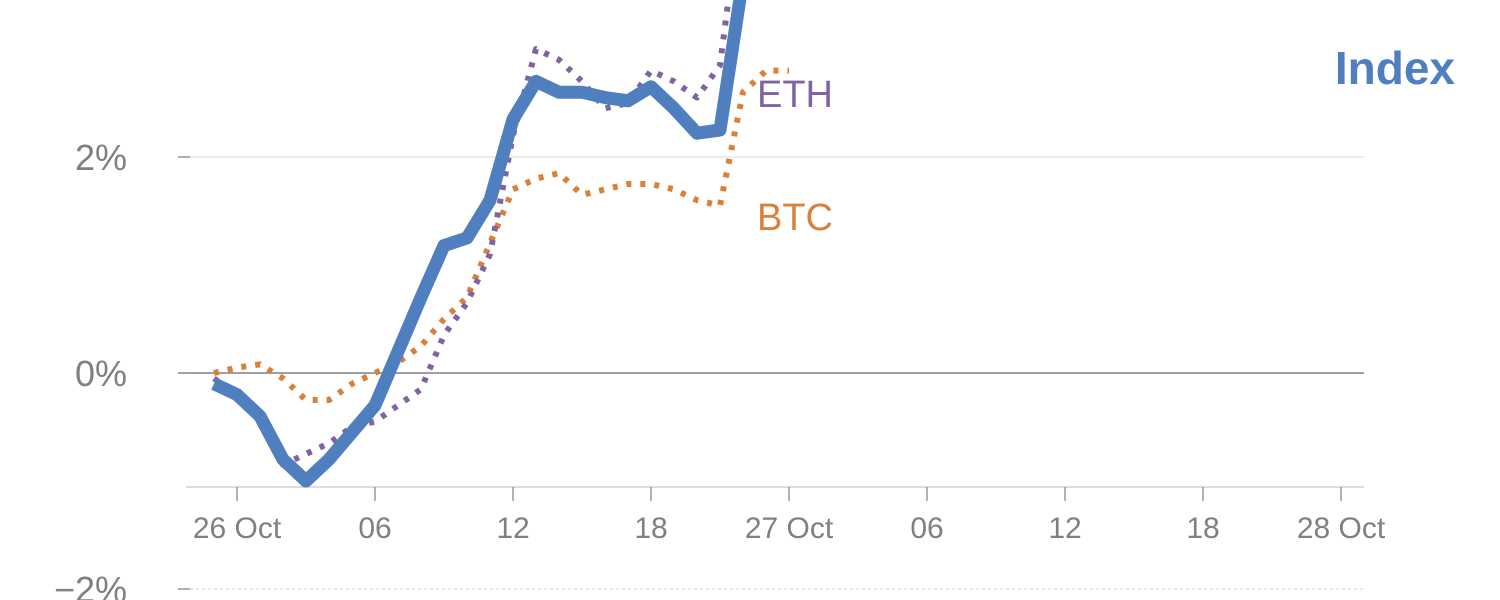  I want to click on x-tick-label: 26 Oct, so click(237, 528).